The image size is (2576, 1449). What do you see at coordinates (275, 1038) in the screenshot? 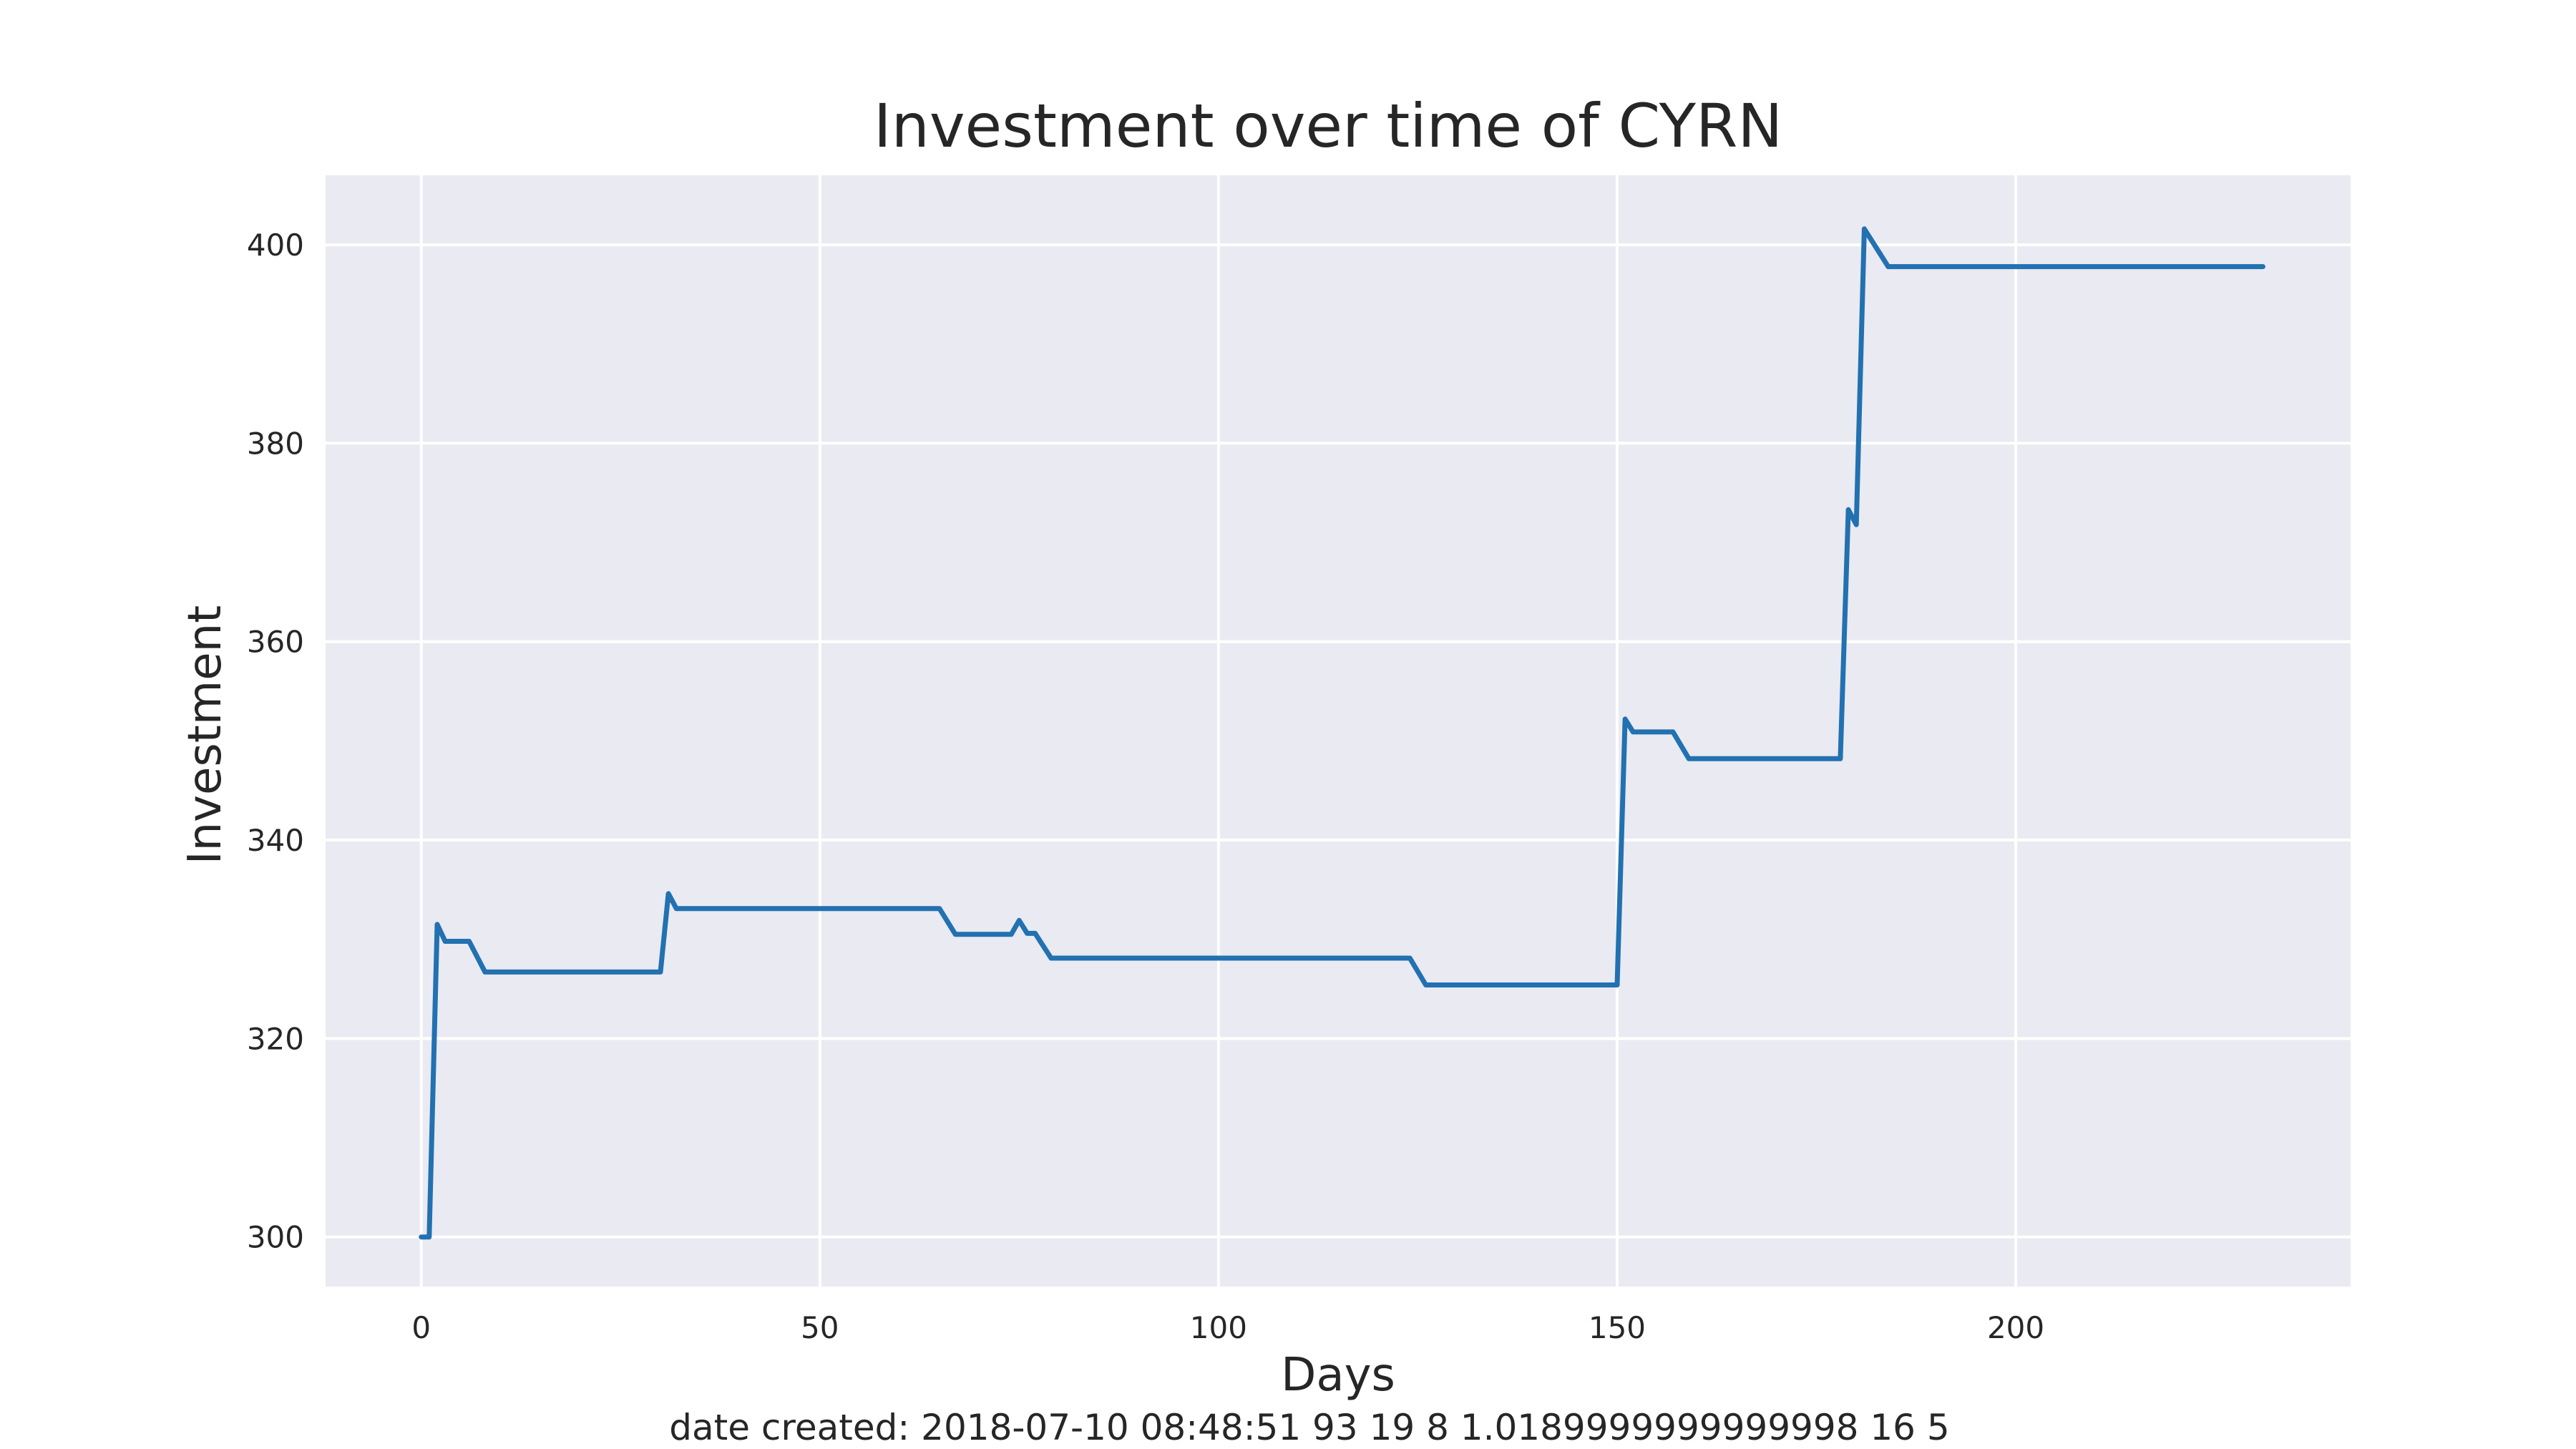
I see `y-tick-label: 320` at bounding box center [275, 1038].